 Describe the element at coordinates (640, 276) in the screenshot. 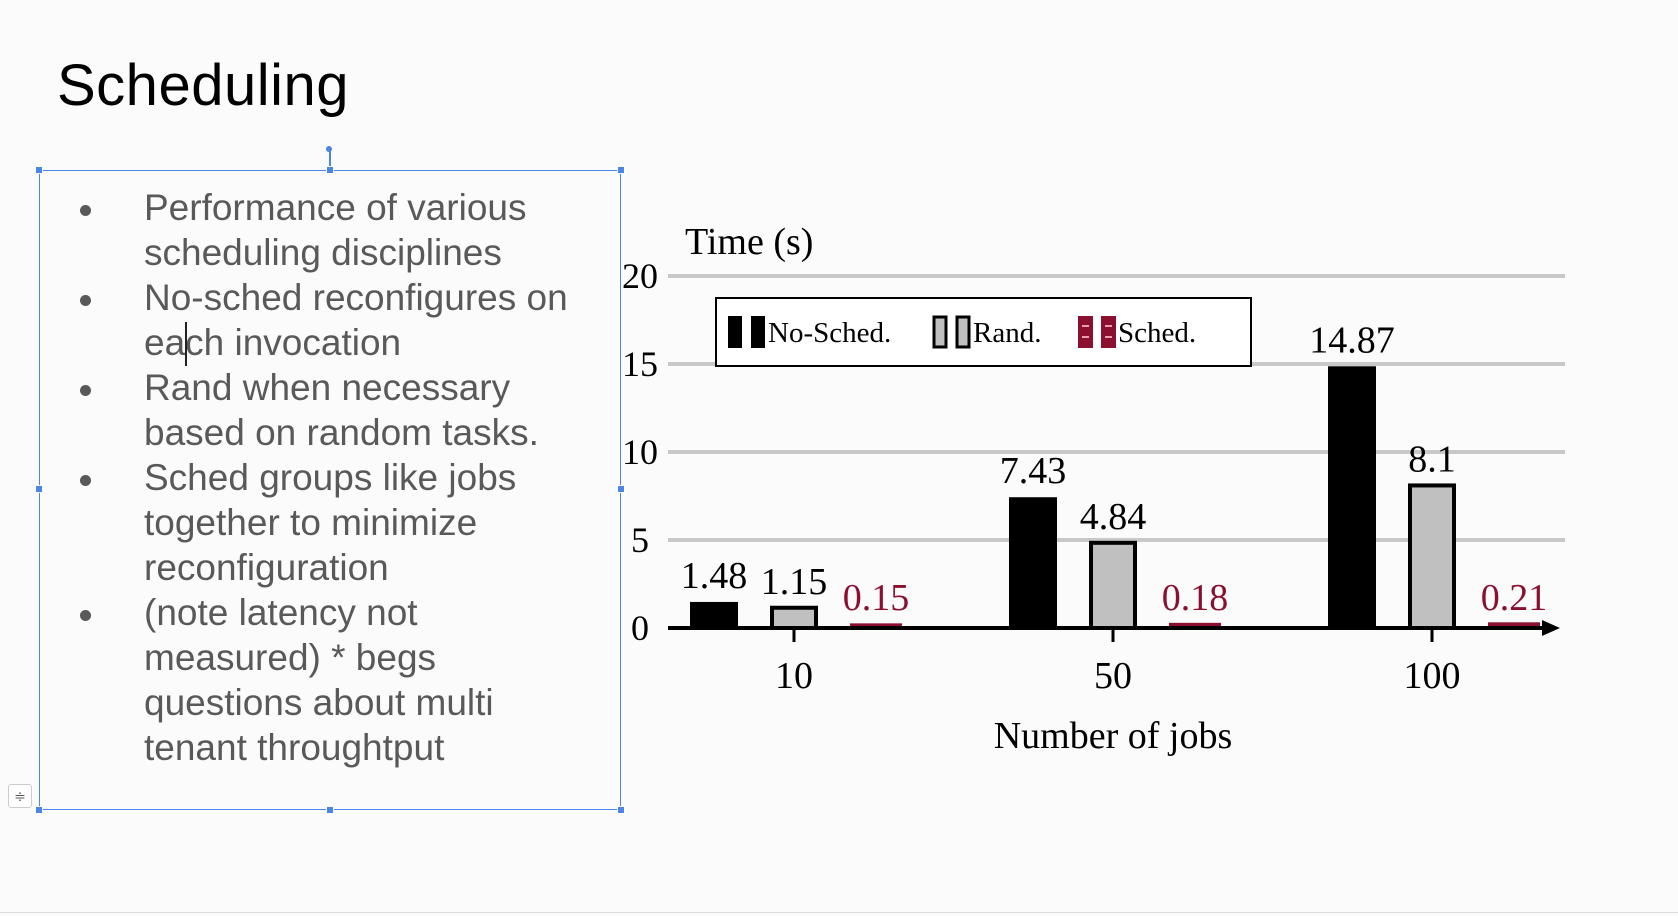

I see `y-tick-label: 20` at that location.